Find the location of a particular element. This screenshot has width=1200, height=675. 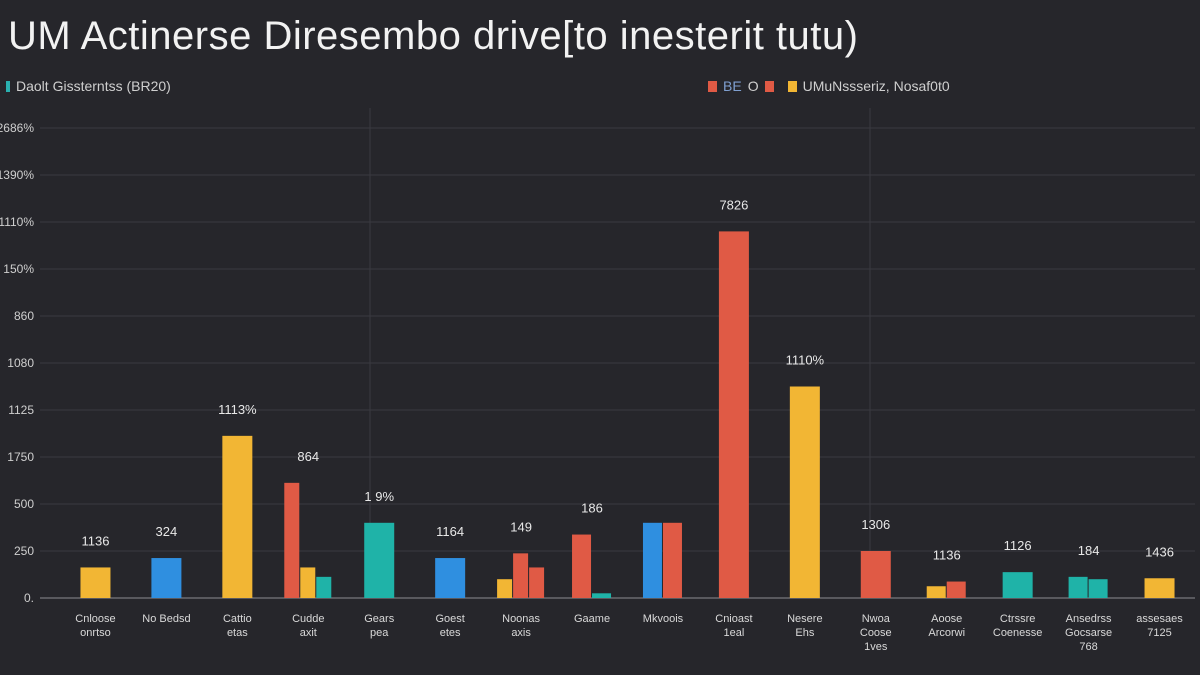

x-tick-label: Ctrssre Coenesse is located at coordinates (1018, 626).